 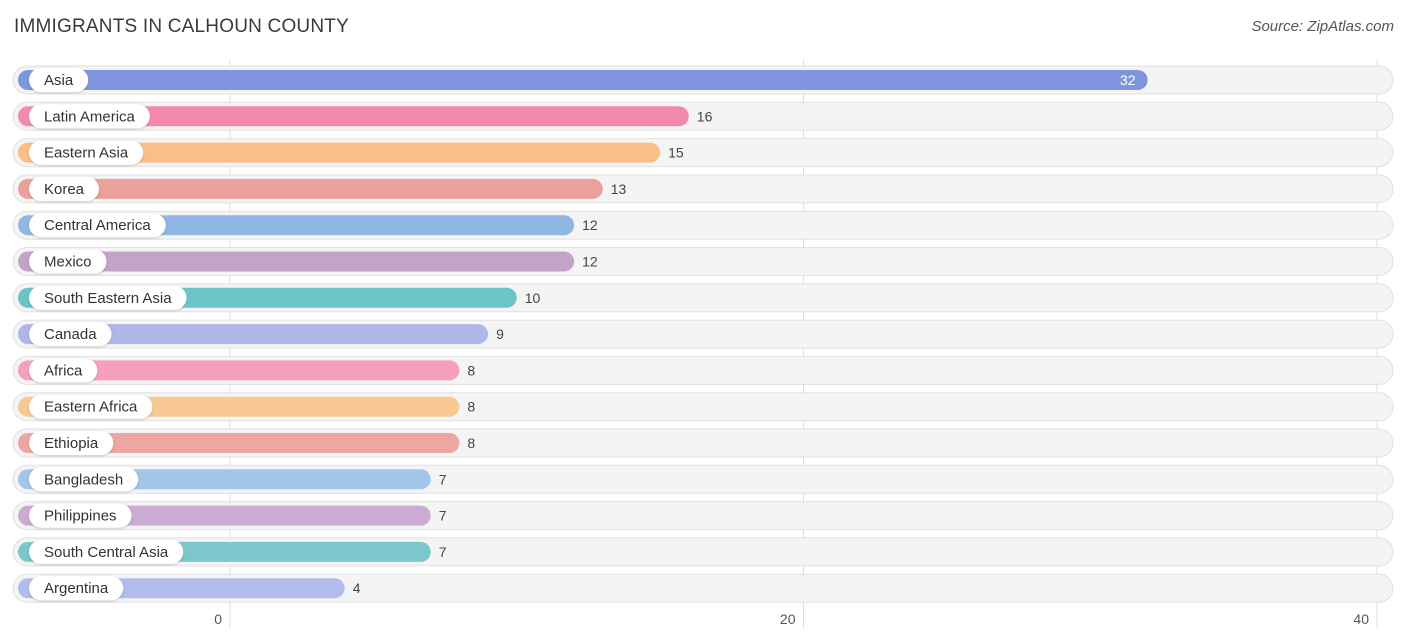 What do you see at coordinates (703, 479) in the screenshot?
I see `bar-row: Bangladesh 7` at bounding box center [703, 479].